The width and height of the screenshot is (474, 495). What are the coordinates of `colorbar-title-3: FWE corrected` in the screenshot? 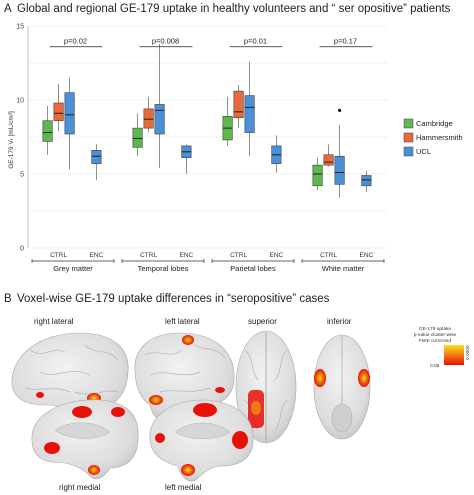 It's located at (435, 341).